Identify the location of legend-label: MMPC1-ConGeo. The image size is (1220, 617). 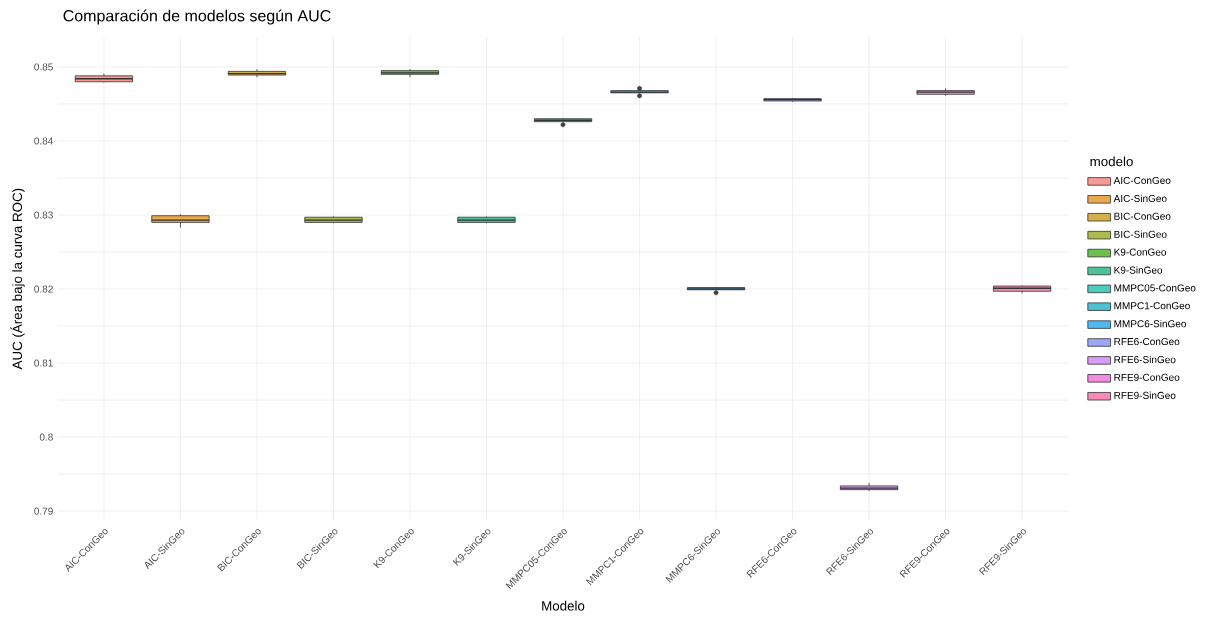
(1152, 306).